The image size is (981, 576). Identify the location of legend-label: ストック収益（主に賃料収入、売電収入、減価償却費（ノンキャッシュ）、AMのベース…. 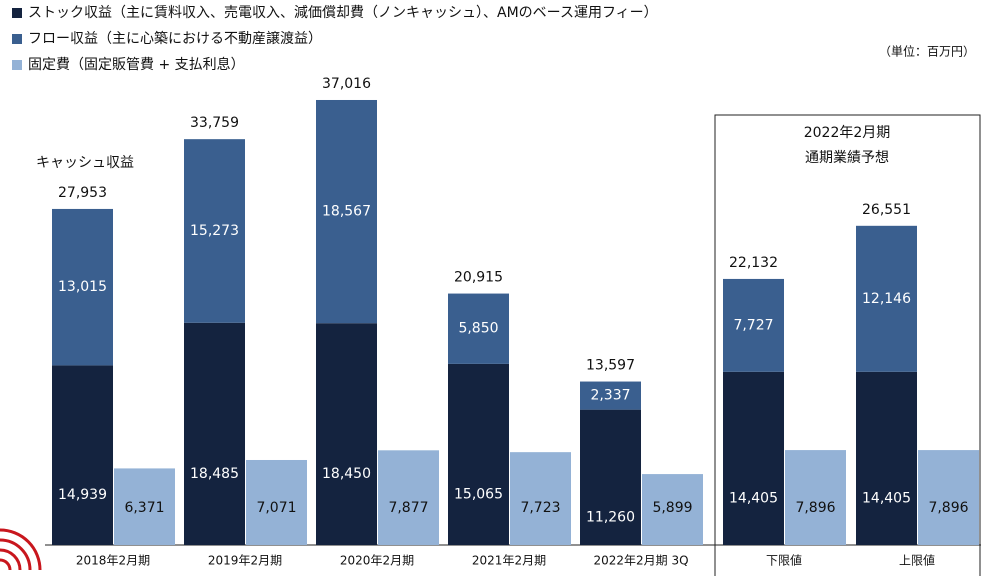
(343, 12).